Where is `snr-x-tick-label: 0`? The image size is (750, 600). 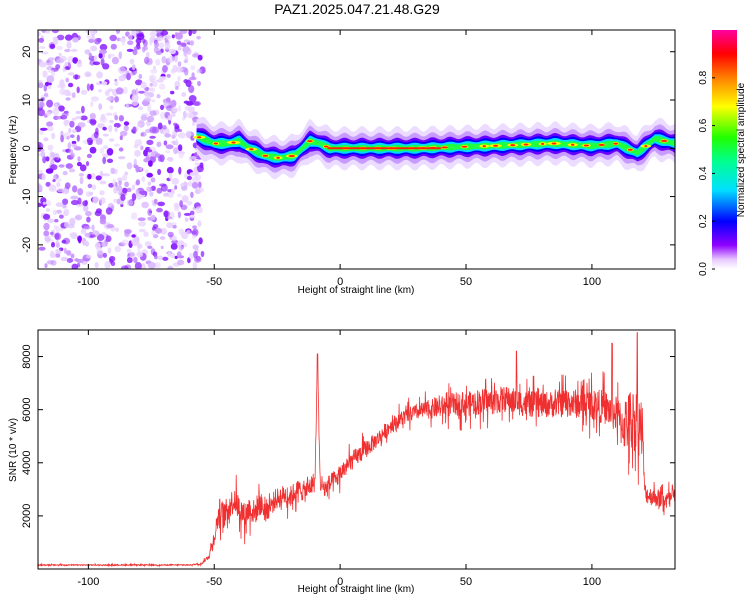
snr-x-tick-label: 0 is located at coordinates (340, 582).